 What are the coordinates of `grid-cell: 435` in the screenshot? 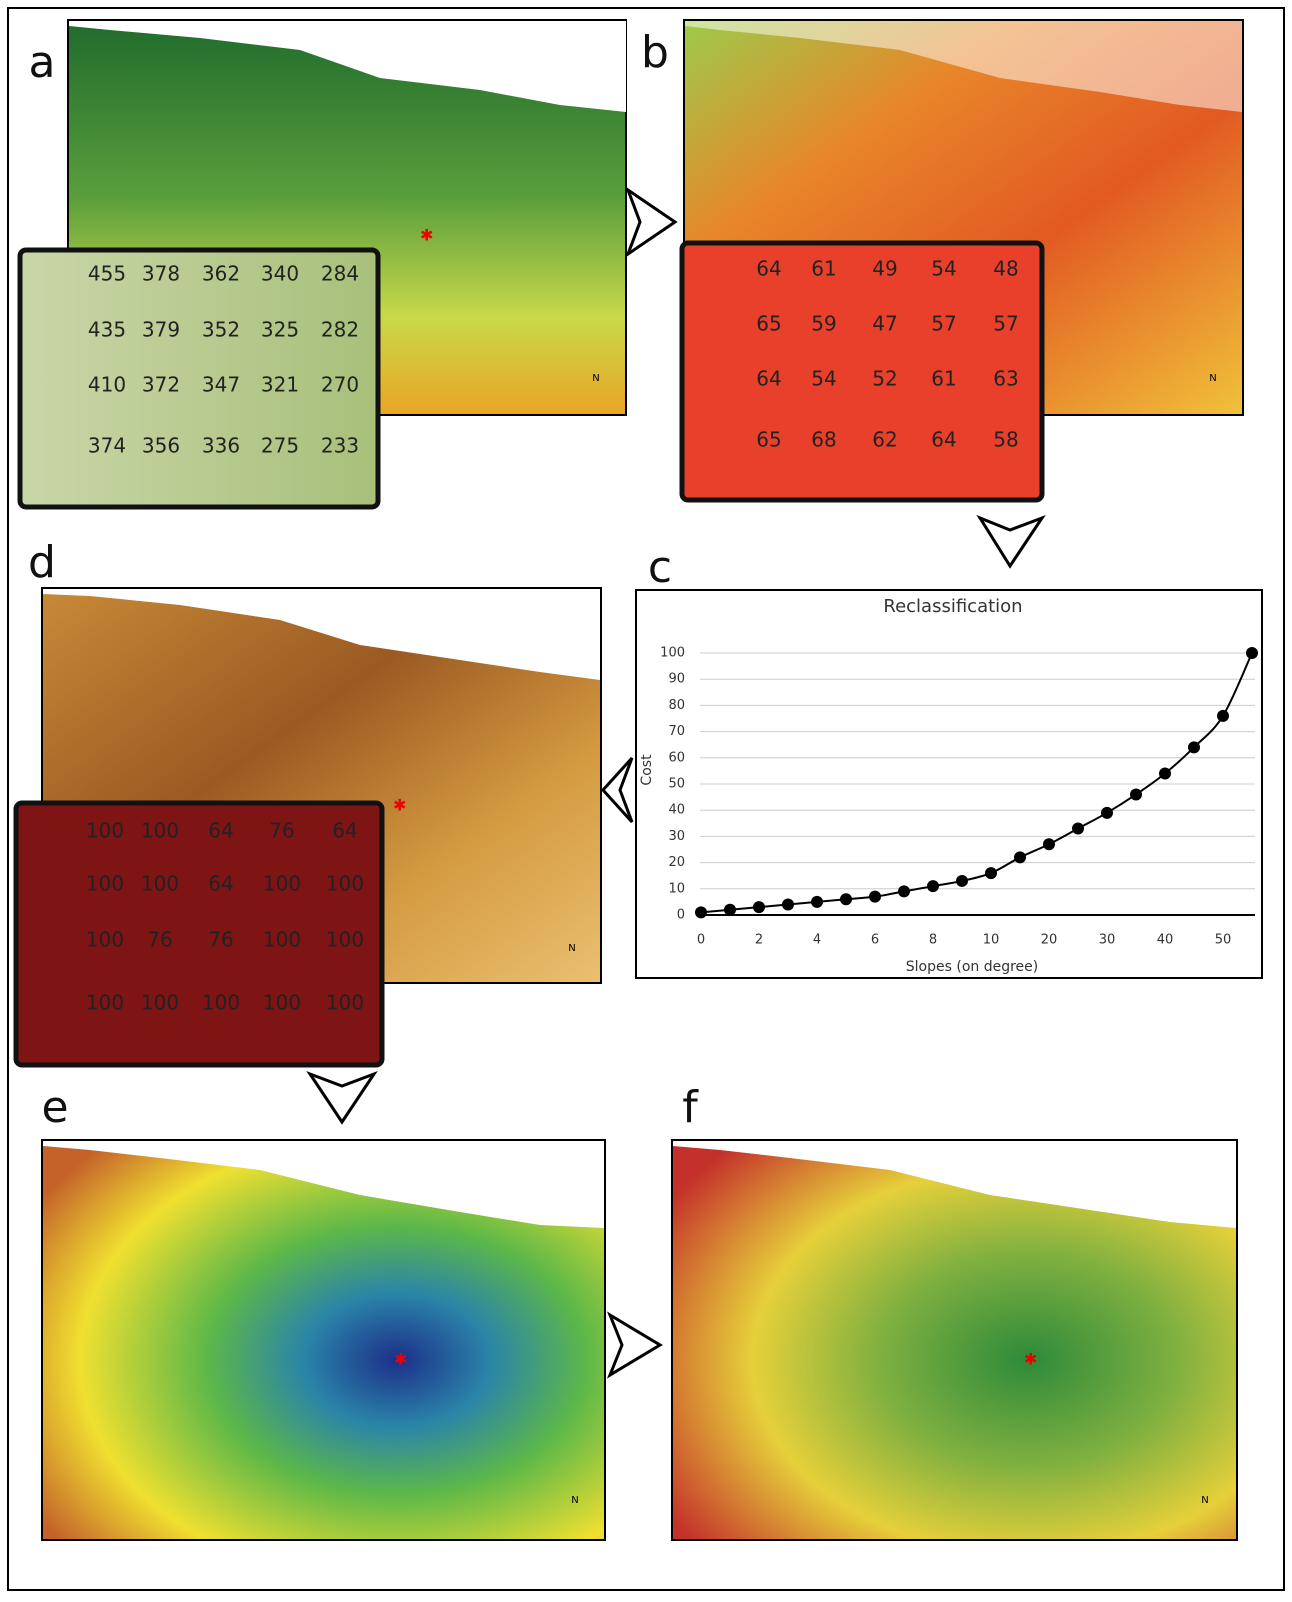 It's located at (107, 330).